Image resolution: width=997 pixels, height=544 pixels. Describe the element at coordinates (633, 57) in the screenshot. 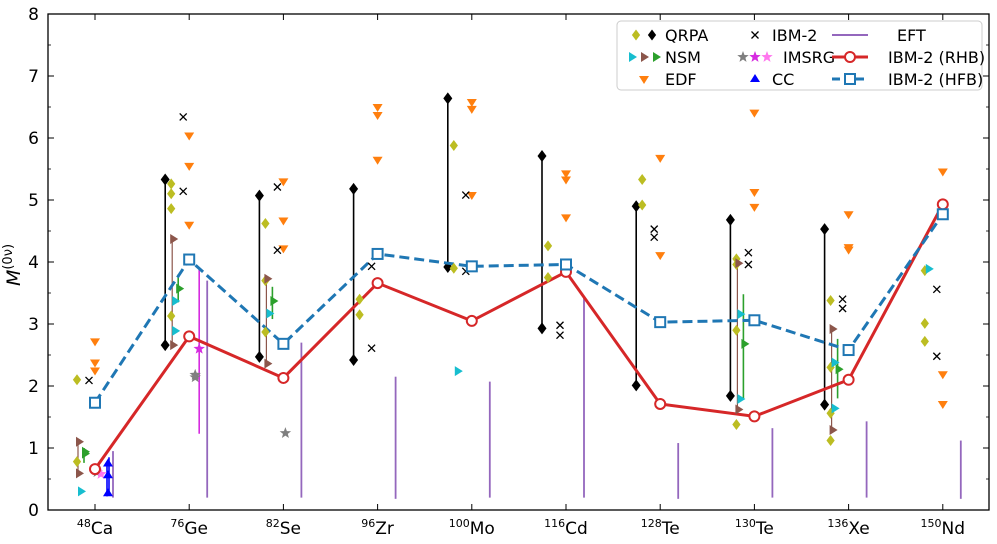

I see `legend-nsm-cyan-marker` at that location.